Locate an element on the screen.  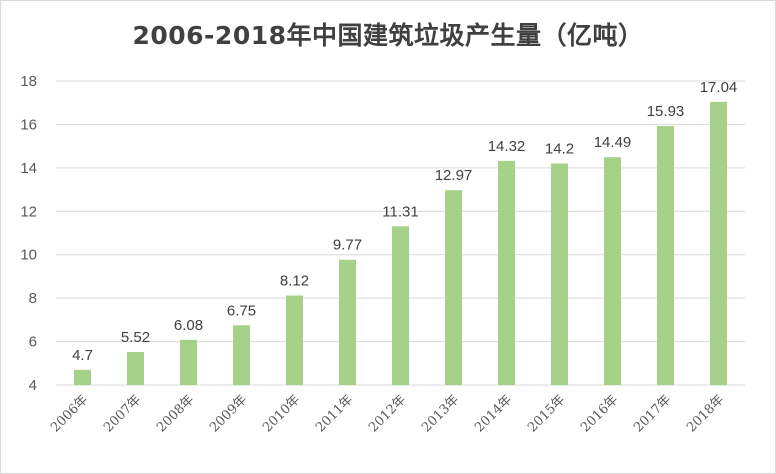
x-category-label: 2016年 is located at coordinates (599, 413).